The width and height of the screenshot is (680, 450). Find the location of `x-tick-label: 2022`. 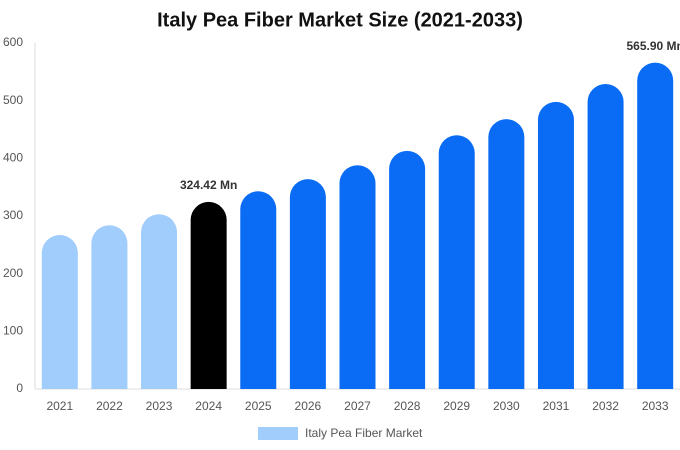

x-tick-label: 2022 is located at coordinates (109, 406).